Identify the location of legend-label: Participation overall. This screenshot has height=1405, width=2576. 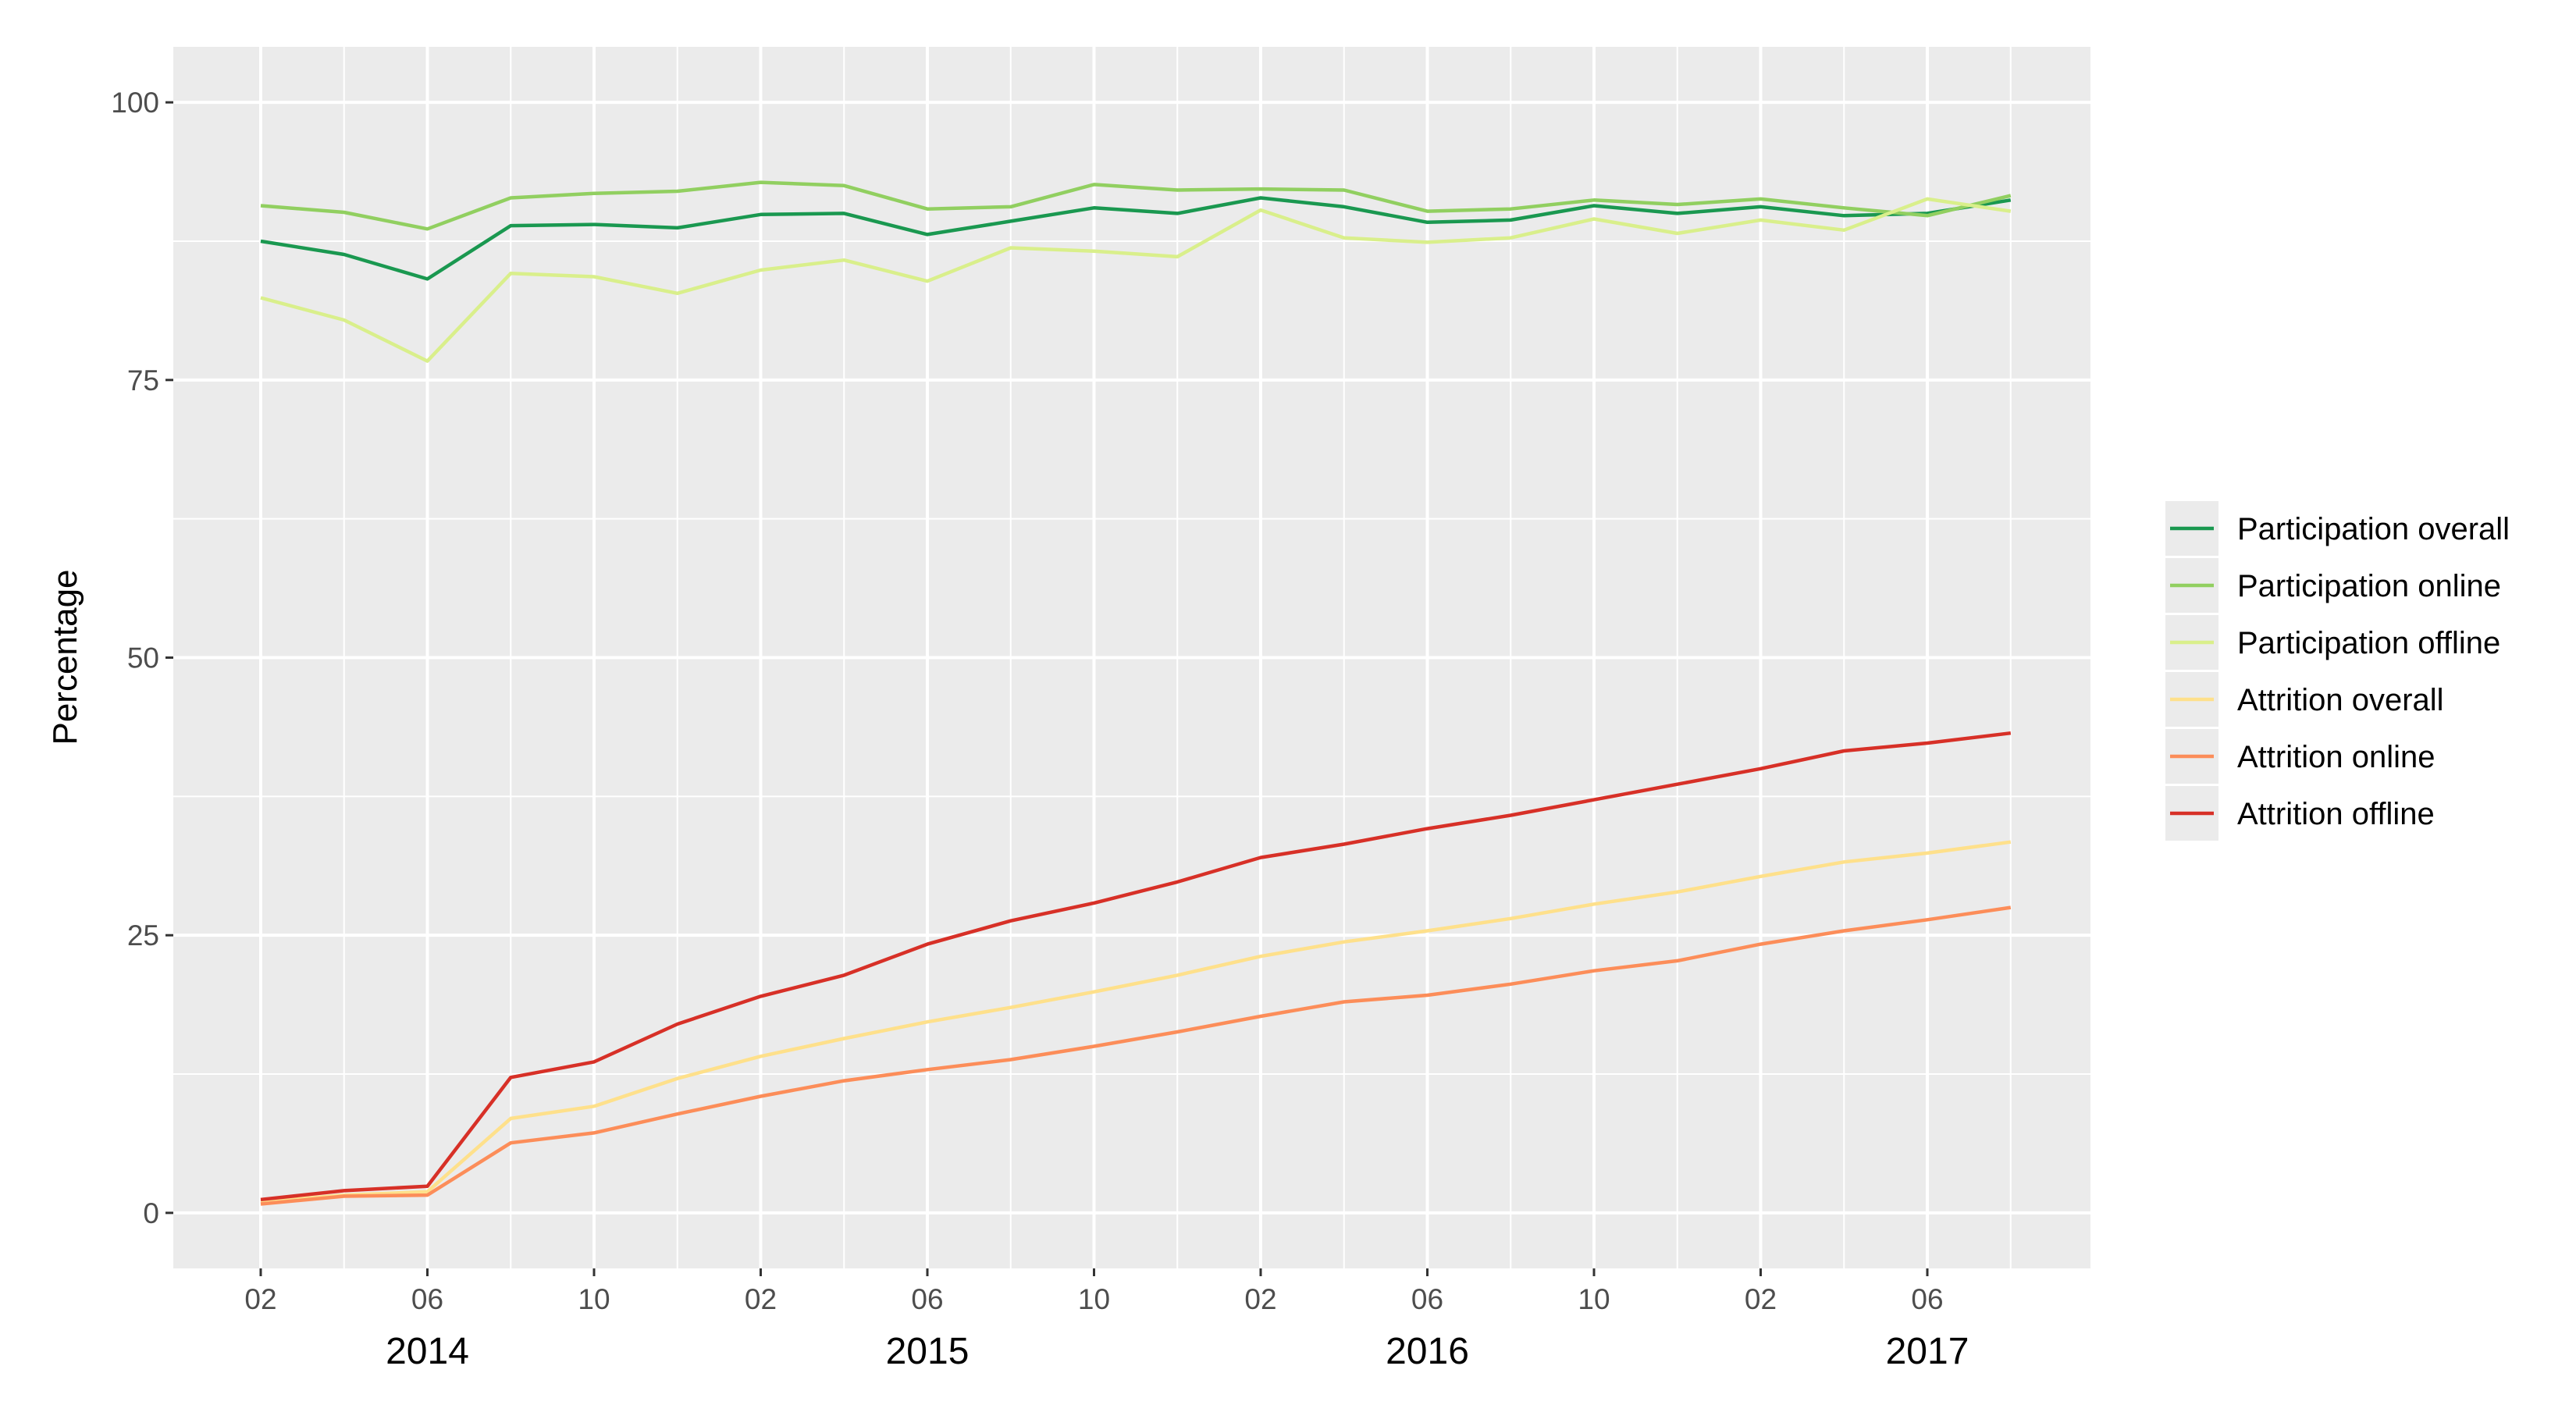
(2373, 529).